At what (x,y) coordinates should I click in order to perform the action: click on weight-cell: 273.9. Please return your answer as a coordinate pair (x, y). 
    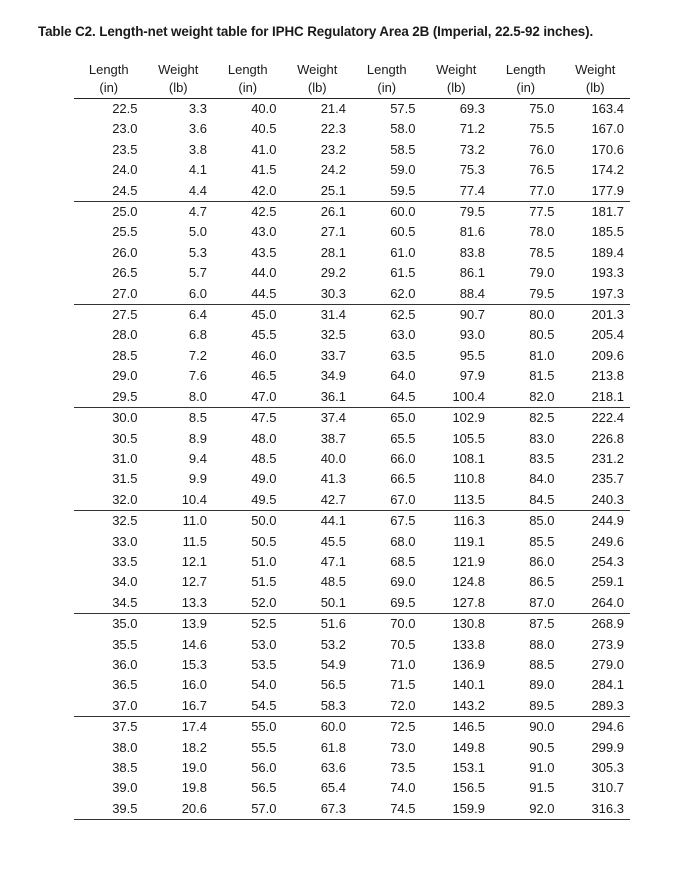
    Looking at the image, I should click on (607, 644).